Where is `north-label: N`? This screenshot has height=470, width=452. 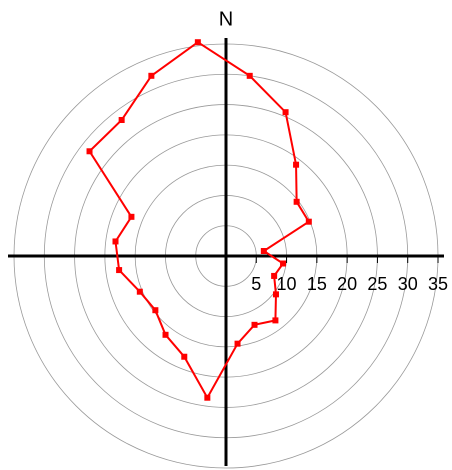
north-label: N is located at coordinates (226, 19).